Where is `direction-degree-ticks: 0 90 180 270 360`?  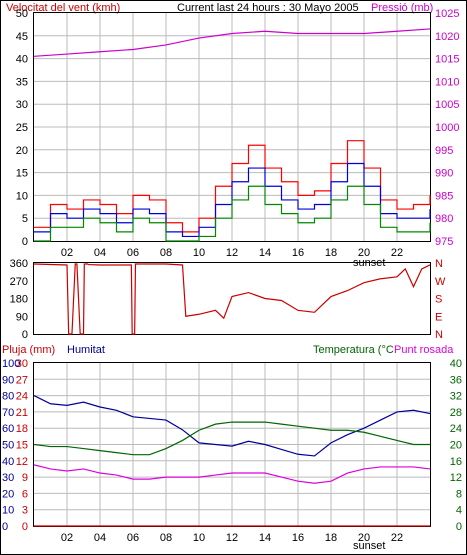 direction-degree-ticks: 0 90 180 270 360 is located at coordinates (19, 299).